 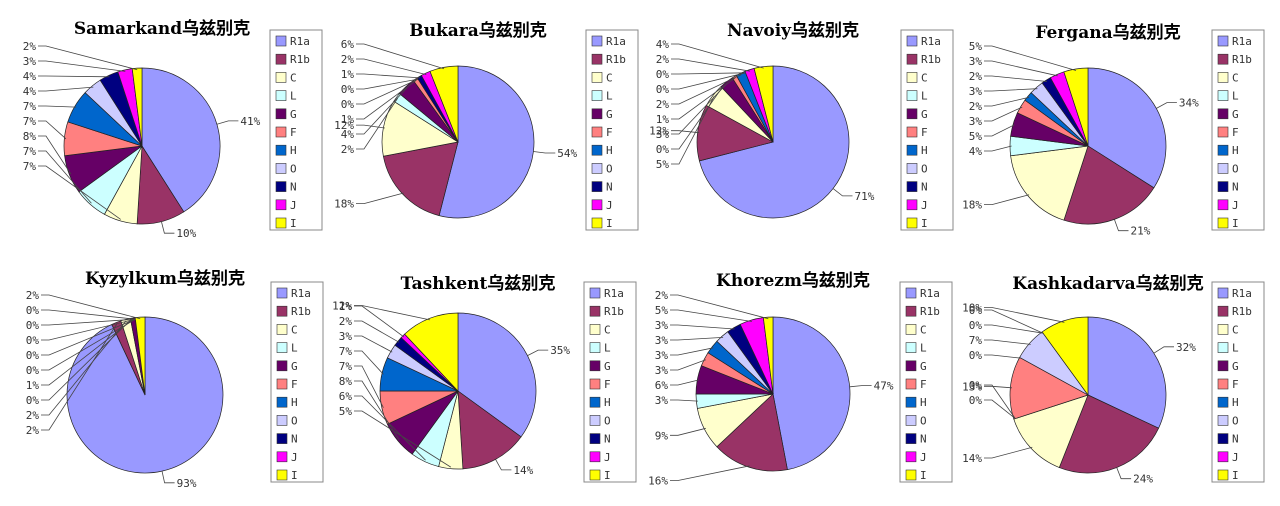 I want to click on legend-label-r1b: R1b, so click(x=300, y=59).